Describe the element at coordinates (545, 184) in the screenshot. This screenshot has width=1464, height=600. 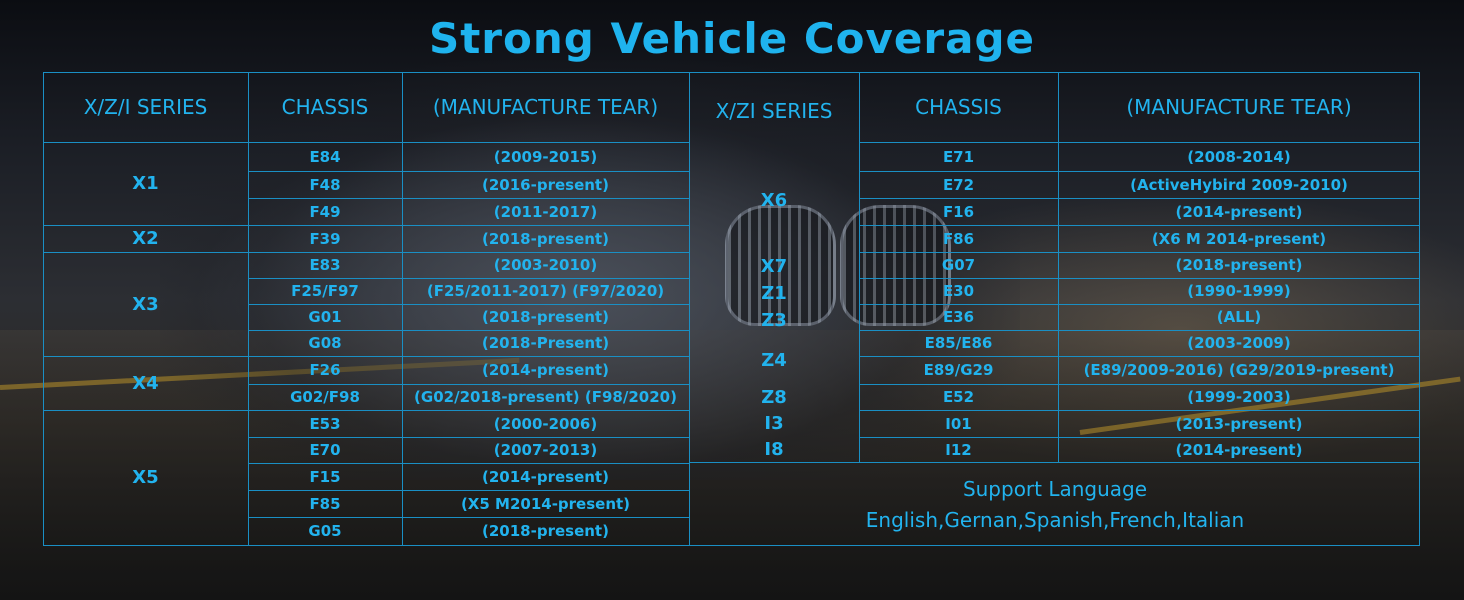
I see `left-years-cell: (2016-present)` at that location.